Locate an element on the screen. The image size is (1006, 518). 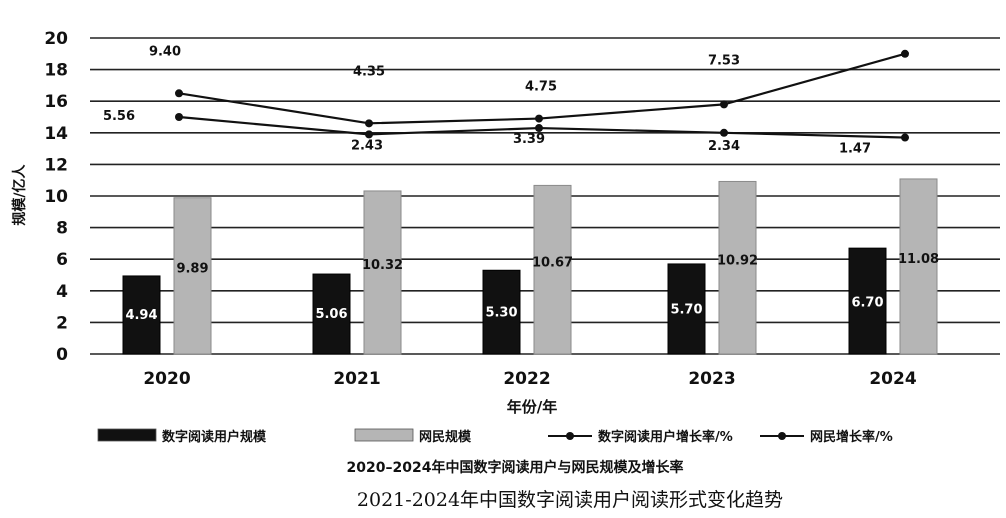
rate-value-label: 5.56 is located at coordinates (119, 116).